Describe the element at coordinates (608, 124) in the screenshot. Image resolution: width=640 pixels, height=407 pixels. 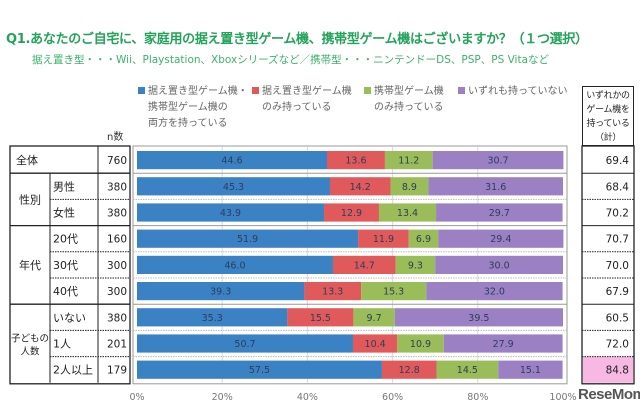
I see `total-header-line: 持っている` at that location.